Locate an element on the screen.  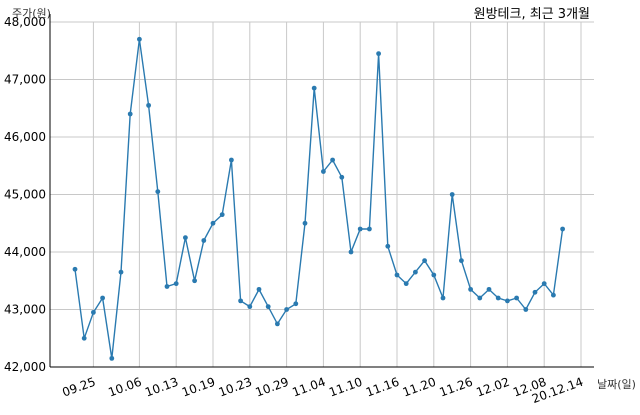
y-tick-label: 45,000 is located at coordinates (25, 195).